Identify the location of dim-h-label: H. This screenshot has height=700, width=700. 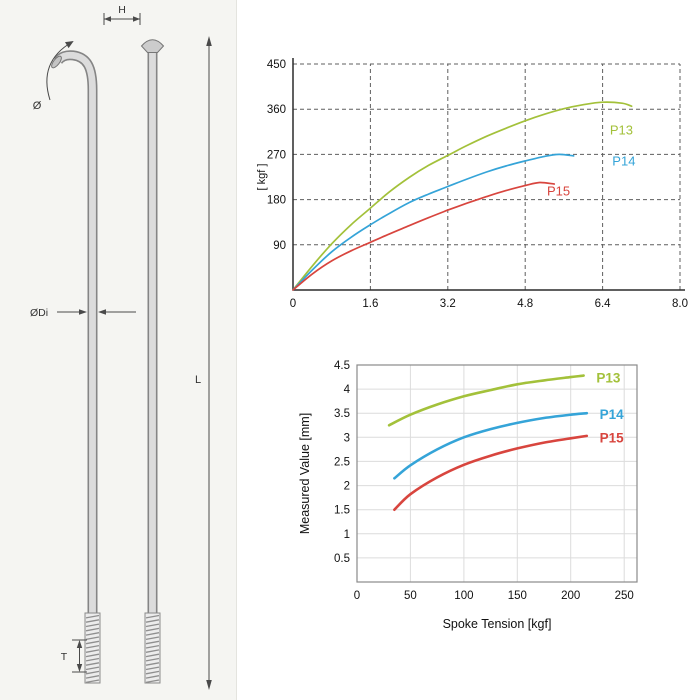
(122, 10).